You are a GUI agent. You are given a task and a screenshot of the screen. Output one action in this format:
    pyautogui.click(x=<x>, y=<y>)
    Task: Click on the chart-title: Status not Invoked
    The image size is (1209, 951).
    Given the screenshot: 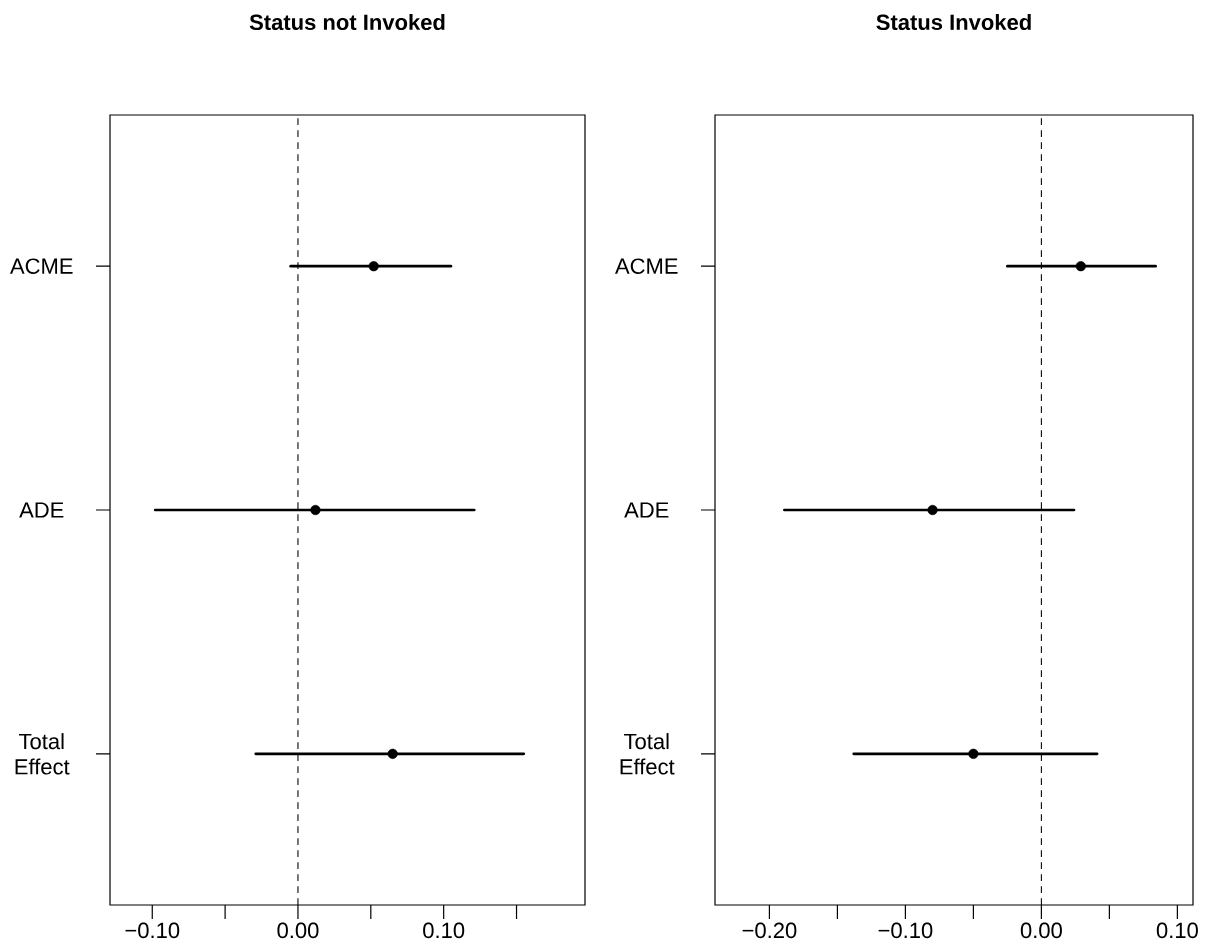 What is the action you would take?
    pyautogui.click(x=347, y=22)
    